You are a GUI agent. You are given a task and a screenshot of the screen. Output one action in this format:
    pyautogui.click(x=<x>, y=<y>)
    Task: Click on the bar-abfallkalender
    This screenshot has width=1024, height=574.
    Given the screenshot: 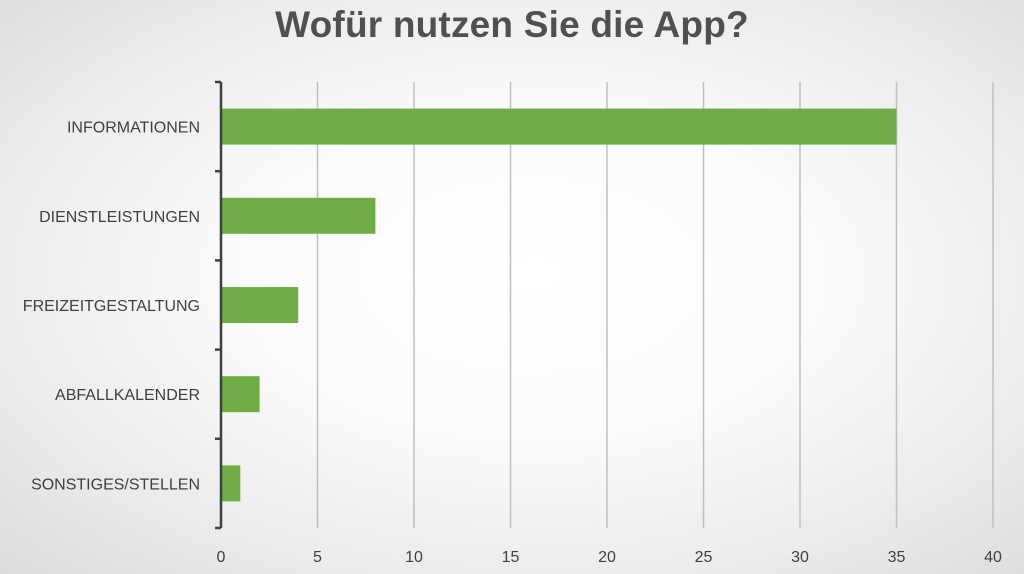 What is the action you would take?
    pyautogui.click(x=240, y=394)
    